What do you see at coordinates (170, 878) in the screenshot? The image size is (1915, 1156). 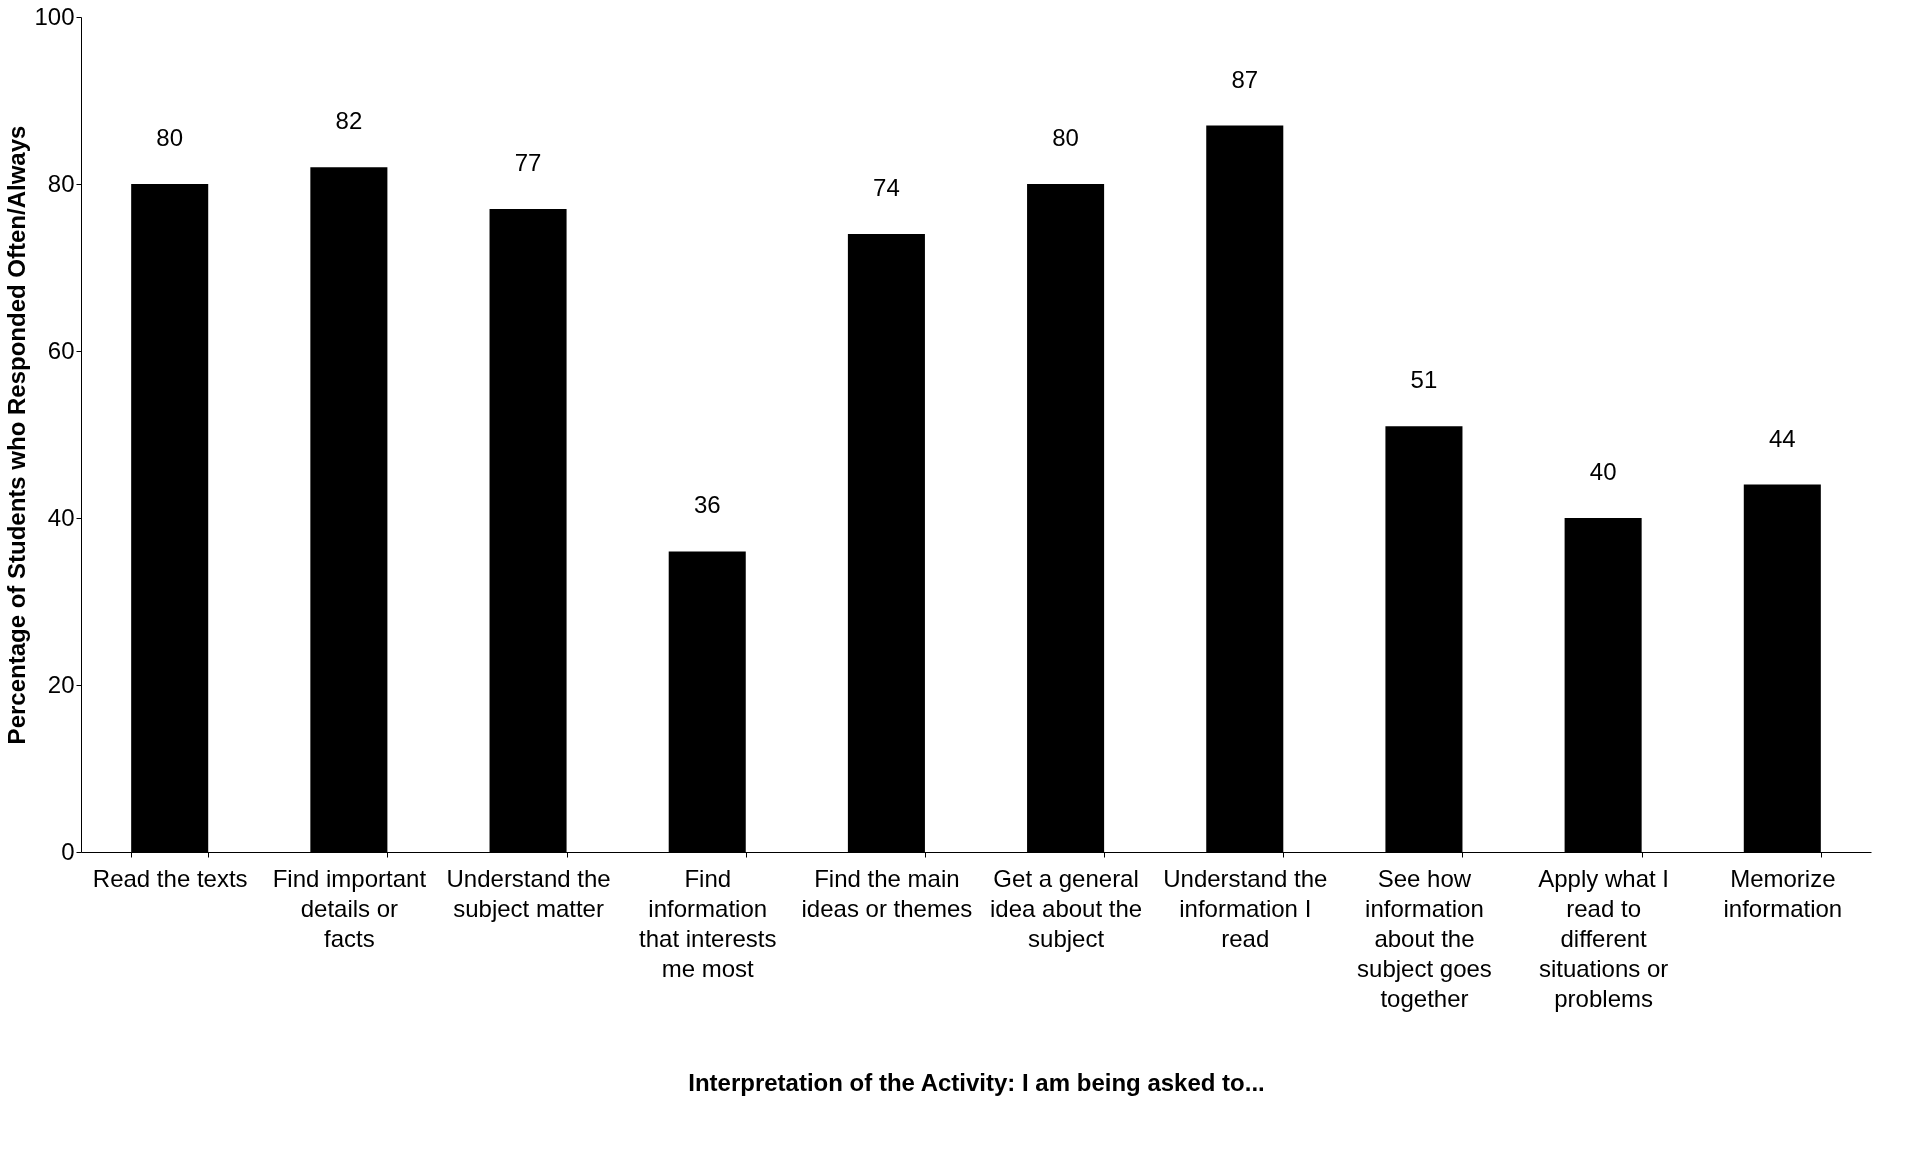 I see `x-tick-label: Read the texts` at bounding box center [170, 878].